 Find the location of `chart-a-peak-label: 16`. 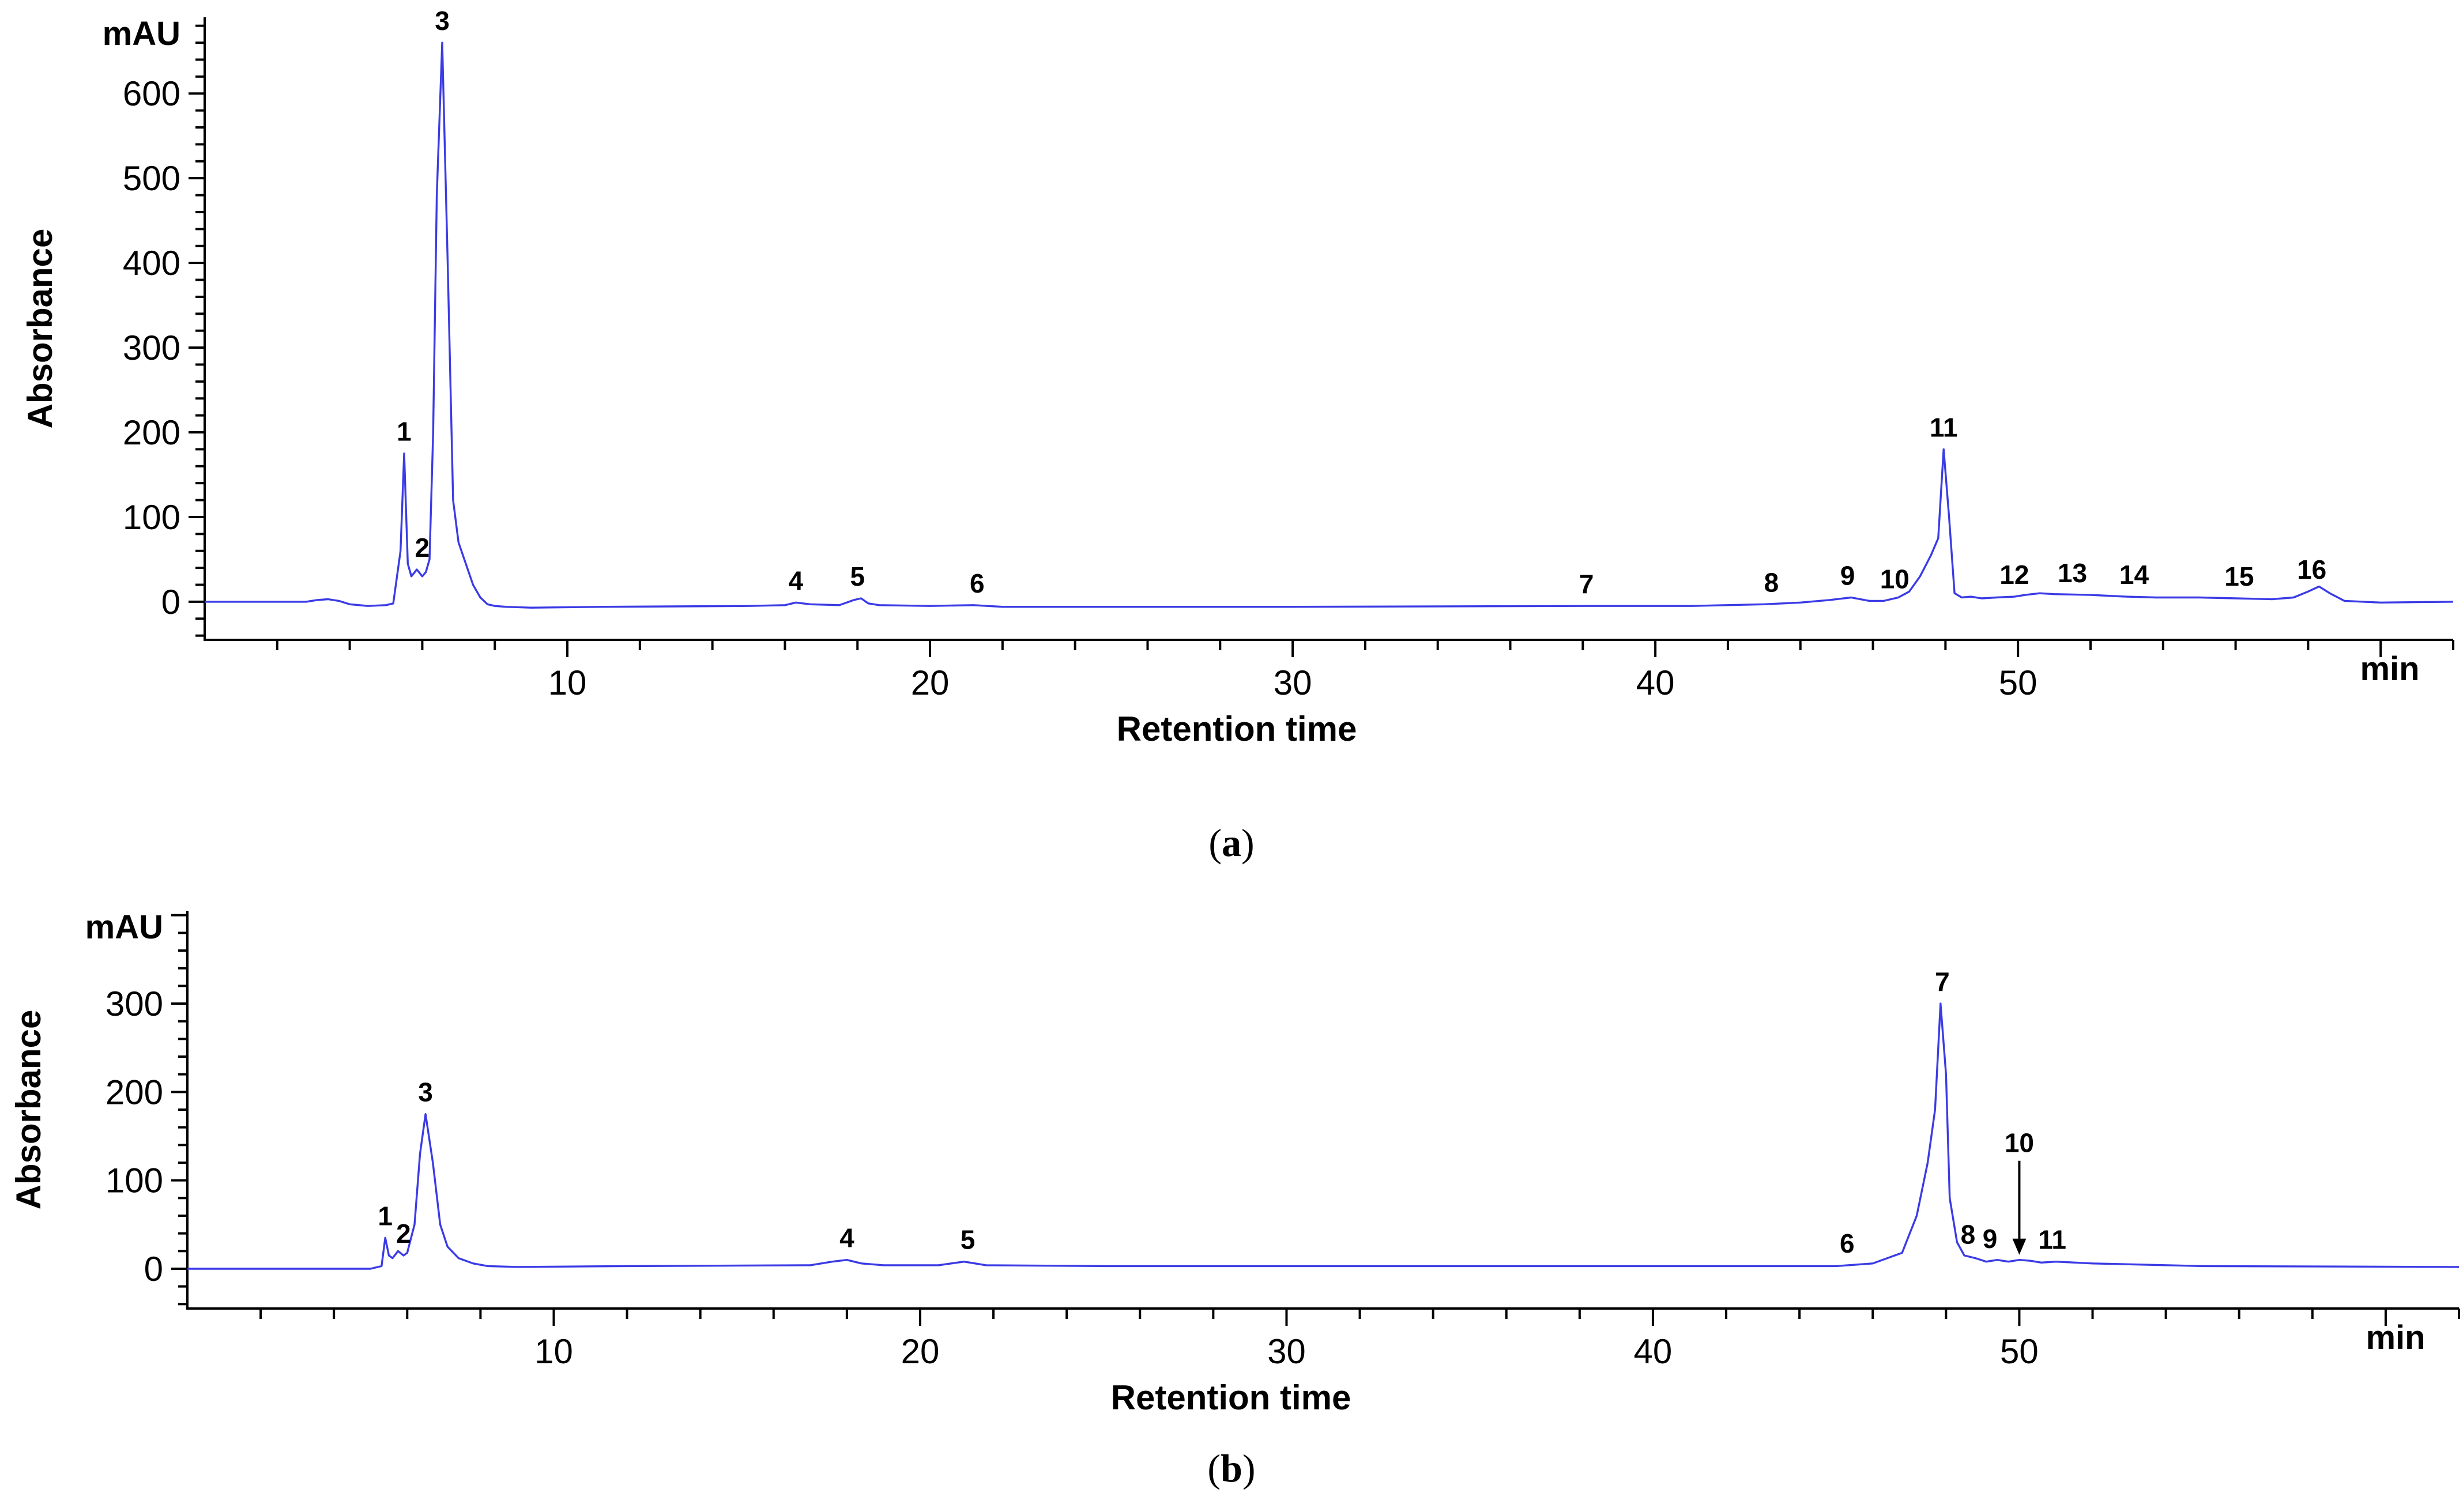

chart-a-peak-label: 16 is located at coordinates (2311, 570).